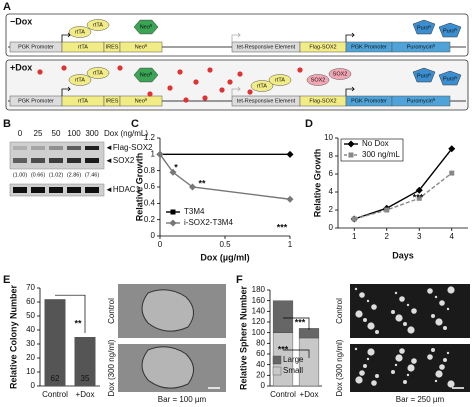 This screenshot has height=407, width=474. Describe the element at coordinates (78, 323) in the screenshot. I see `significance-label: **` at that location.